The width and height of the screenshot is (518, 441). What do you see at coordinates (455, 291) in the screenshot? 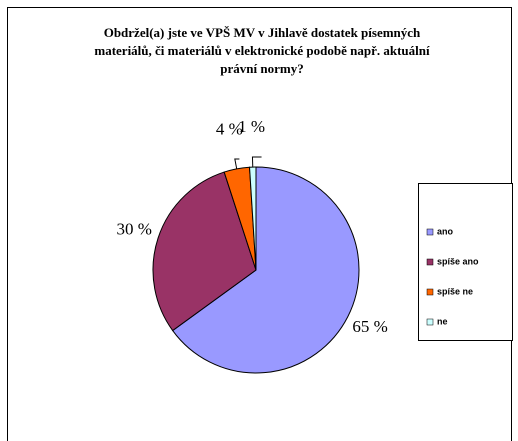
I see `legend-label: spíše ne` at bounding box center [455, 291].